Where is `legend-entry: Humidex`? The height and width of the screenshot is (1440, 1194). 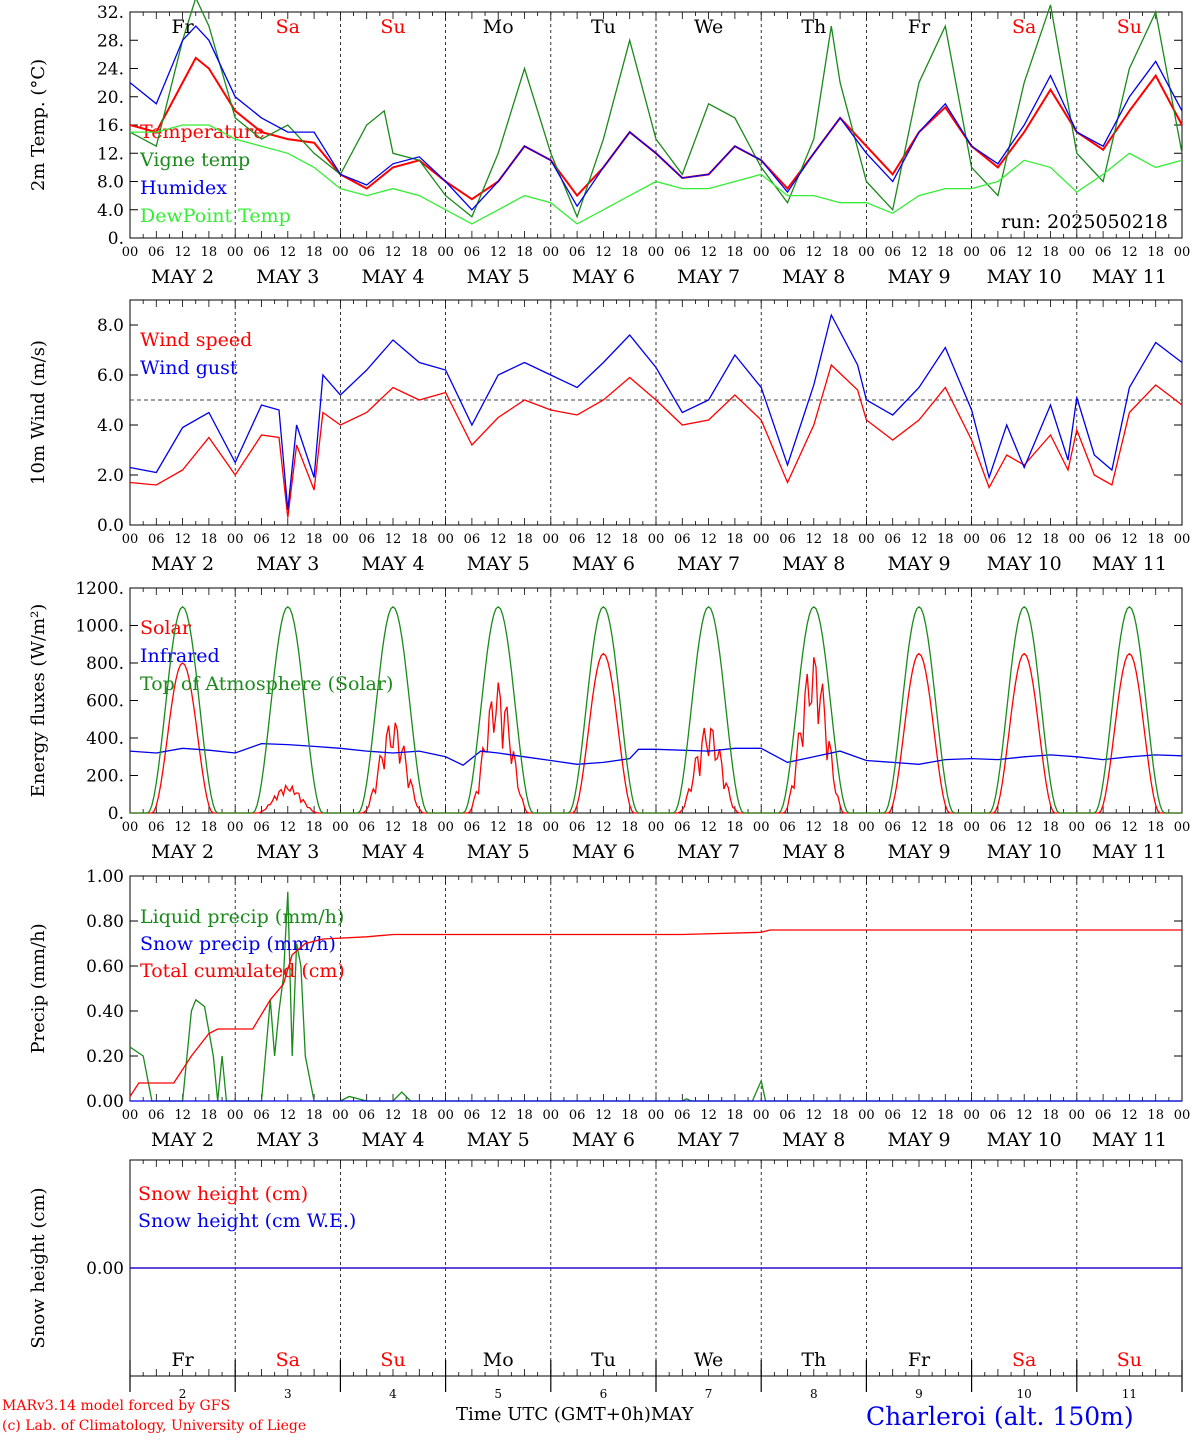
legend-entry: Humidex is located at coordinates (183, 188).